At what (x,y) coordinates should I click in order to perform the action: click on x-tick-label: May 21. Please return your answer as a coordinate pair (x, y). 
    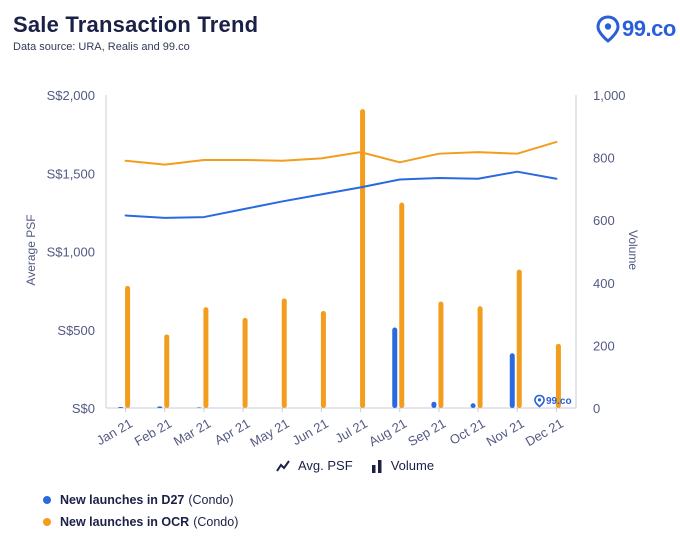
    Looking at the image, I should click on (269, 433).